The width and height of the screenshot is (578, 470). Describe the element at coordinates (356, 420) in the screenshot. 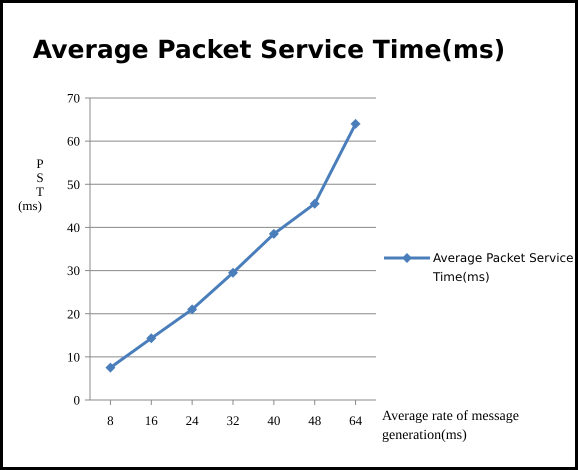

I see `x-tick-label: 64` at that location.